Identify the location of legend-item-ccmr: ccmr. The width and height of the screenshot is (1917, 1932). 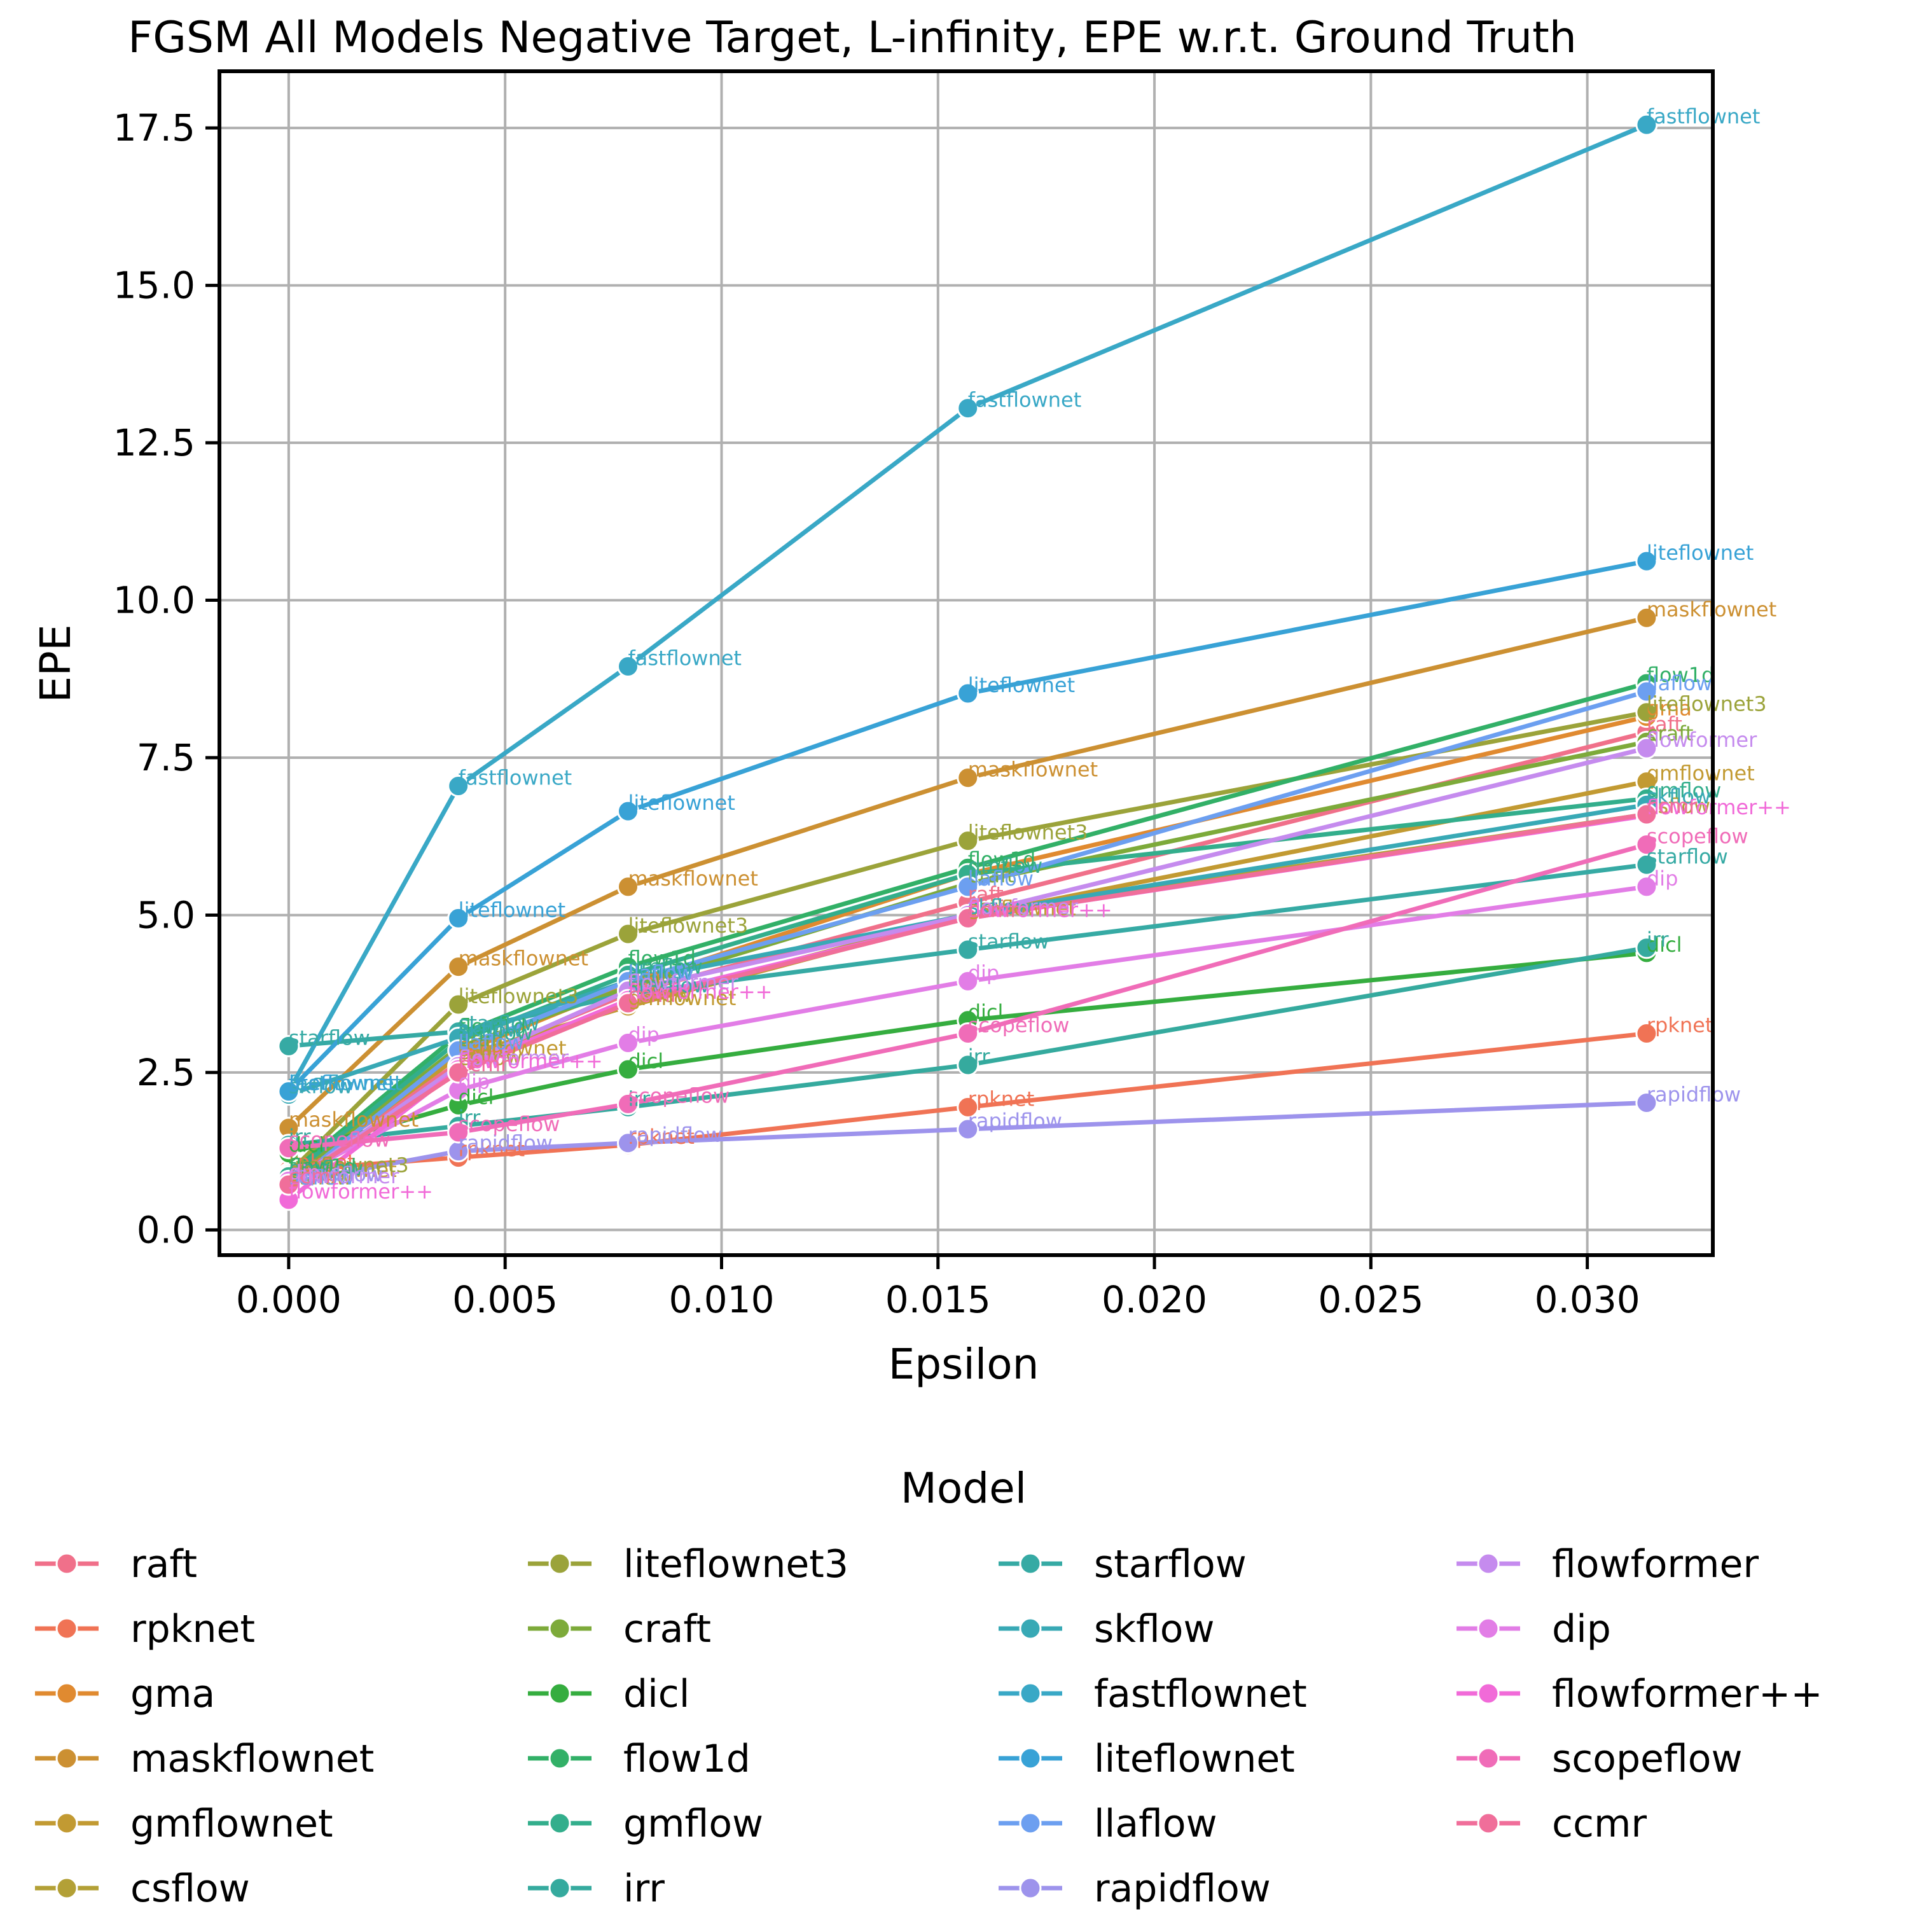
(1552, 1824).